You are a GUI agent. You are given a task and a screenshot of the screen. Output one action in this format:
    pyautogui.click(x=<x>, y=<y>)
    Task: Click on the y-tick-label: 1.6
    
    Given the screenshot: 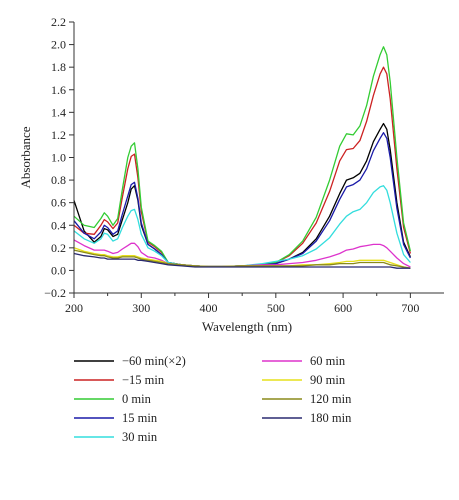 What is the action you would take?
    pyautogui.click(x=58, y=90)
    